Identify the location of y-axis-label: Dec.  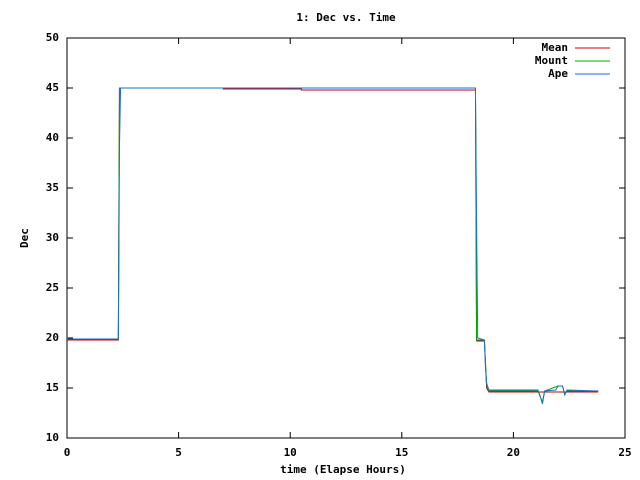
(24, 238).